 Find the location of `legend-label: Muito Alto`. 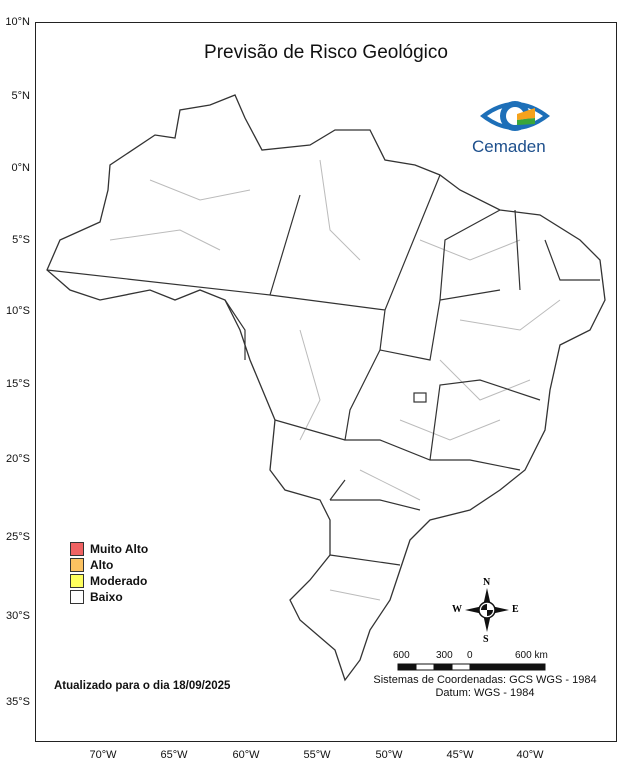

legend-label: Muito Alto is located at coordinates (119, 549).